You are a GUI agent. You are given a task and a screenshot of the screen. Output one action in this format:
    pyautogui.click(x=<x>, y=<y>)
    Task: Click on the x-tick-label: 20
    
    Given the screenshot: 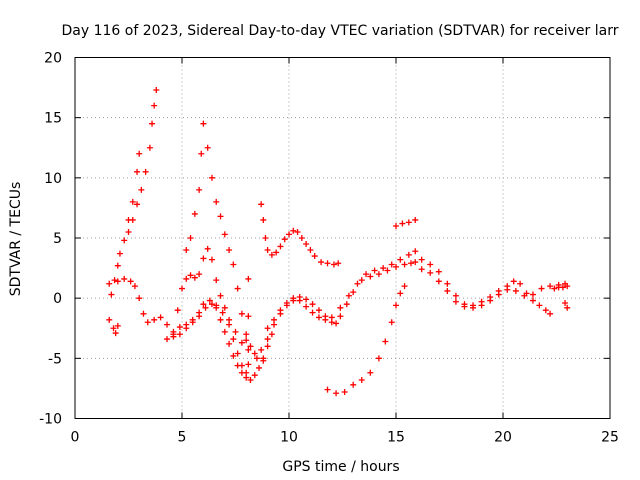 What is the action you would take?
    pyautogui.click(x=503, y=438)
    